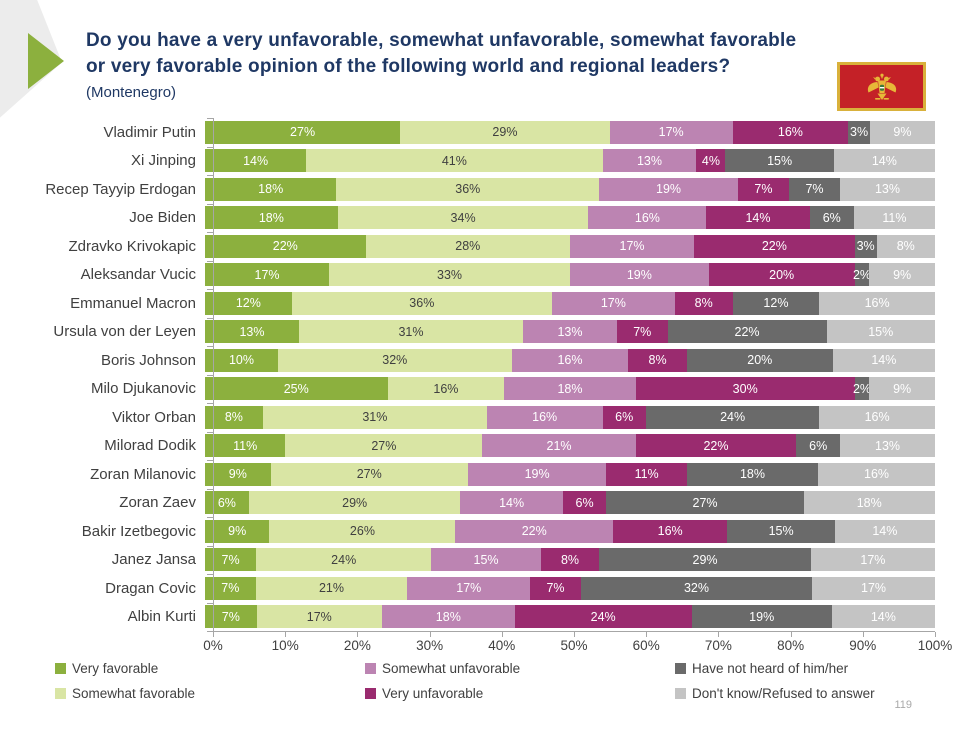 This screenshot has width=980, height=734. I want to click on category-label: Xi Jinping, so click(163, 161).